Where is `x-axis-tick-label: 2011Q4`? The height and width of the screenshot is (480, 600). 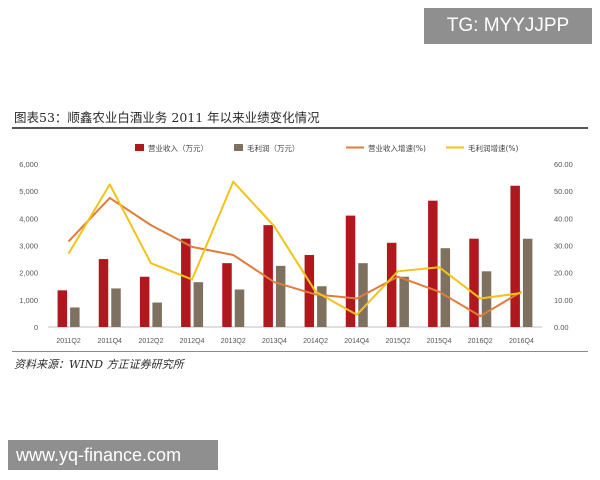 x-axis-tick-label: 2011Q4 is located at coordinates (110, 341).